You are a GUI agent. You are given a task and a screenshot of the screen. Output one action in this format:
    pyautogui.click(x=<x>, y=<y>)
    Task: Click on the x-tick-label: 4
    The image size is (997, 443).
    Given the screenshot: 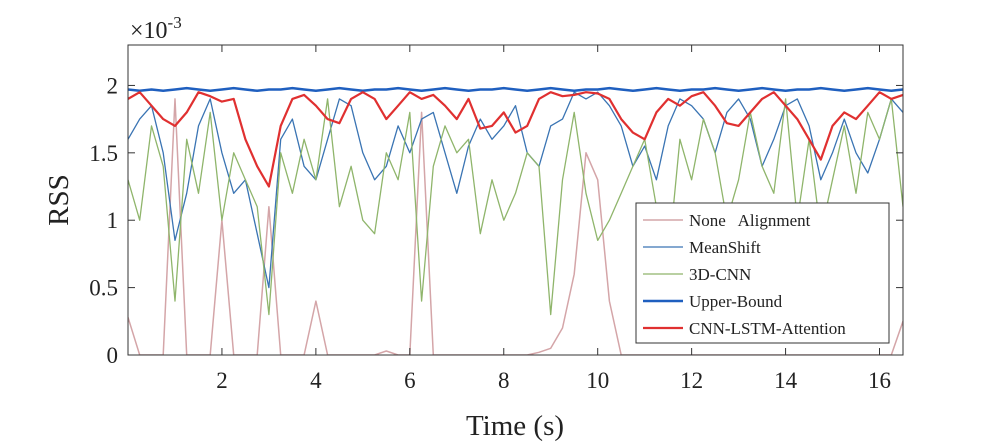 What is the action you would take?
    pyautogui.click(x=316, y=380)
    